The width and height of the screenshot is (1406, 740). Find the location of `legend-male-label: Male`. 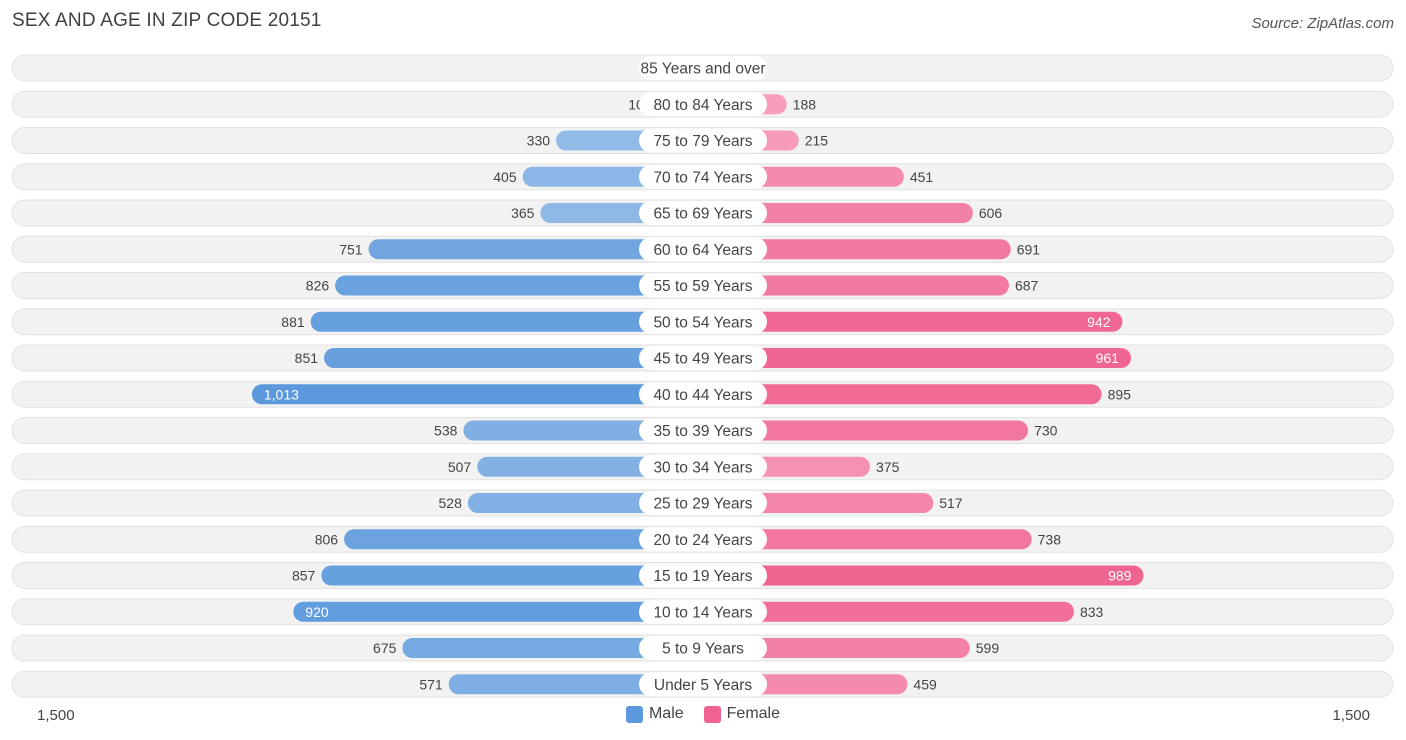

legend-male-label: Male is located at coordinates (666, 713).